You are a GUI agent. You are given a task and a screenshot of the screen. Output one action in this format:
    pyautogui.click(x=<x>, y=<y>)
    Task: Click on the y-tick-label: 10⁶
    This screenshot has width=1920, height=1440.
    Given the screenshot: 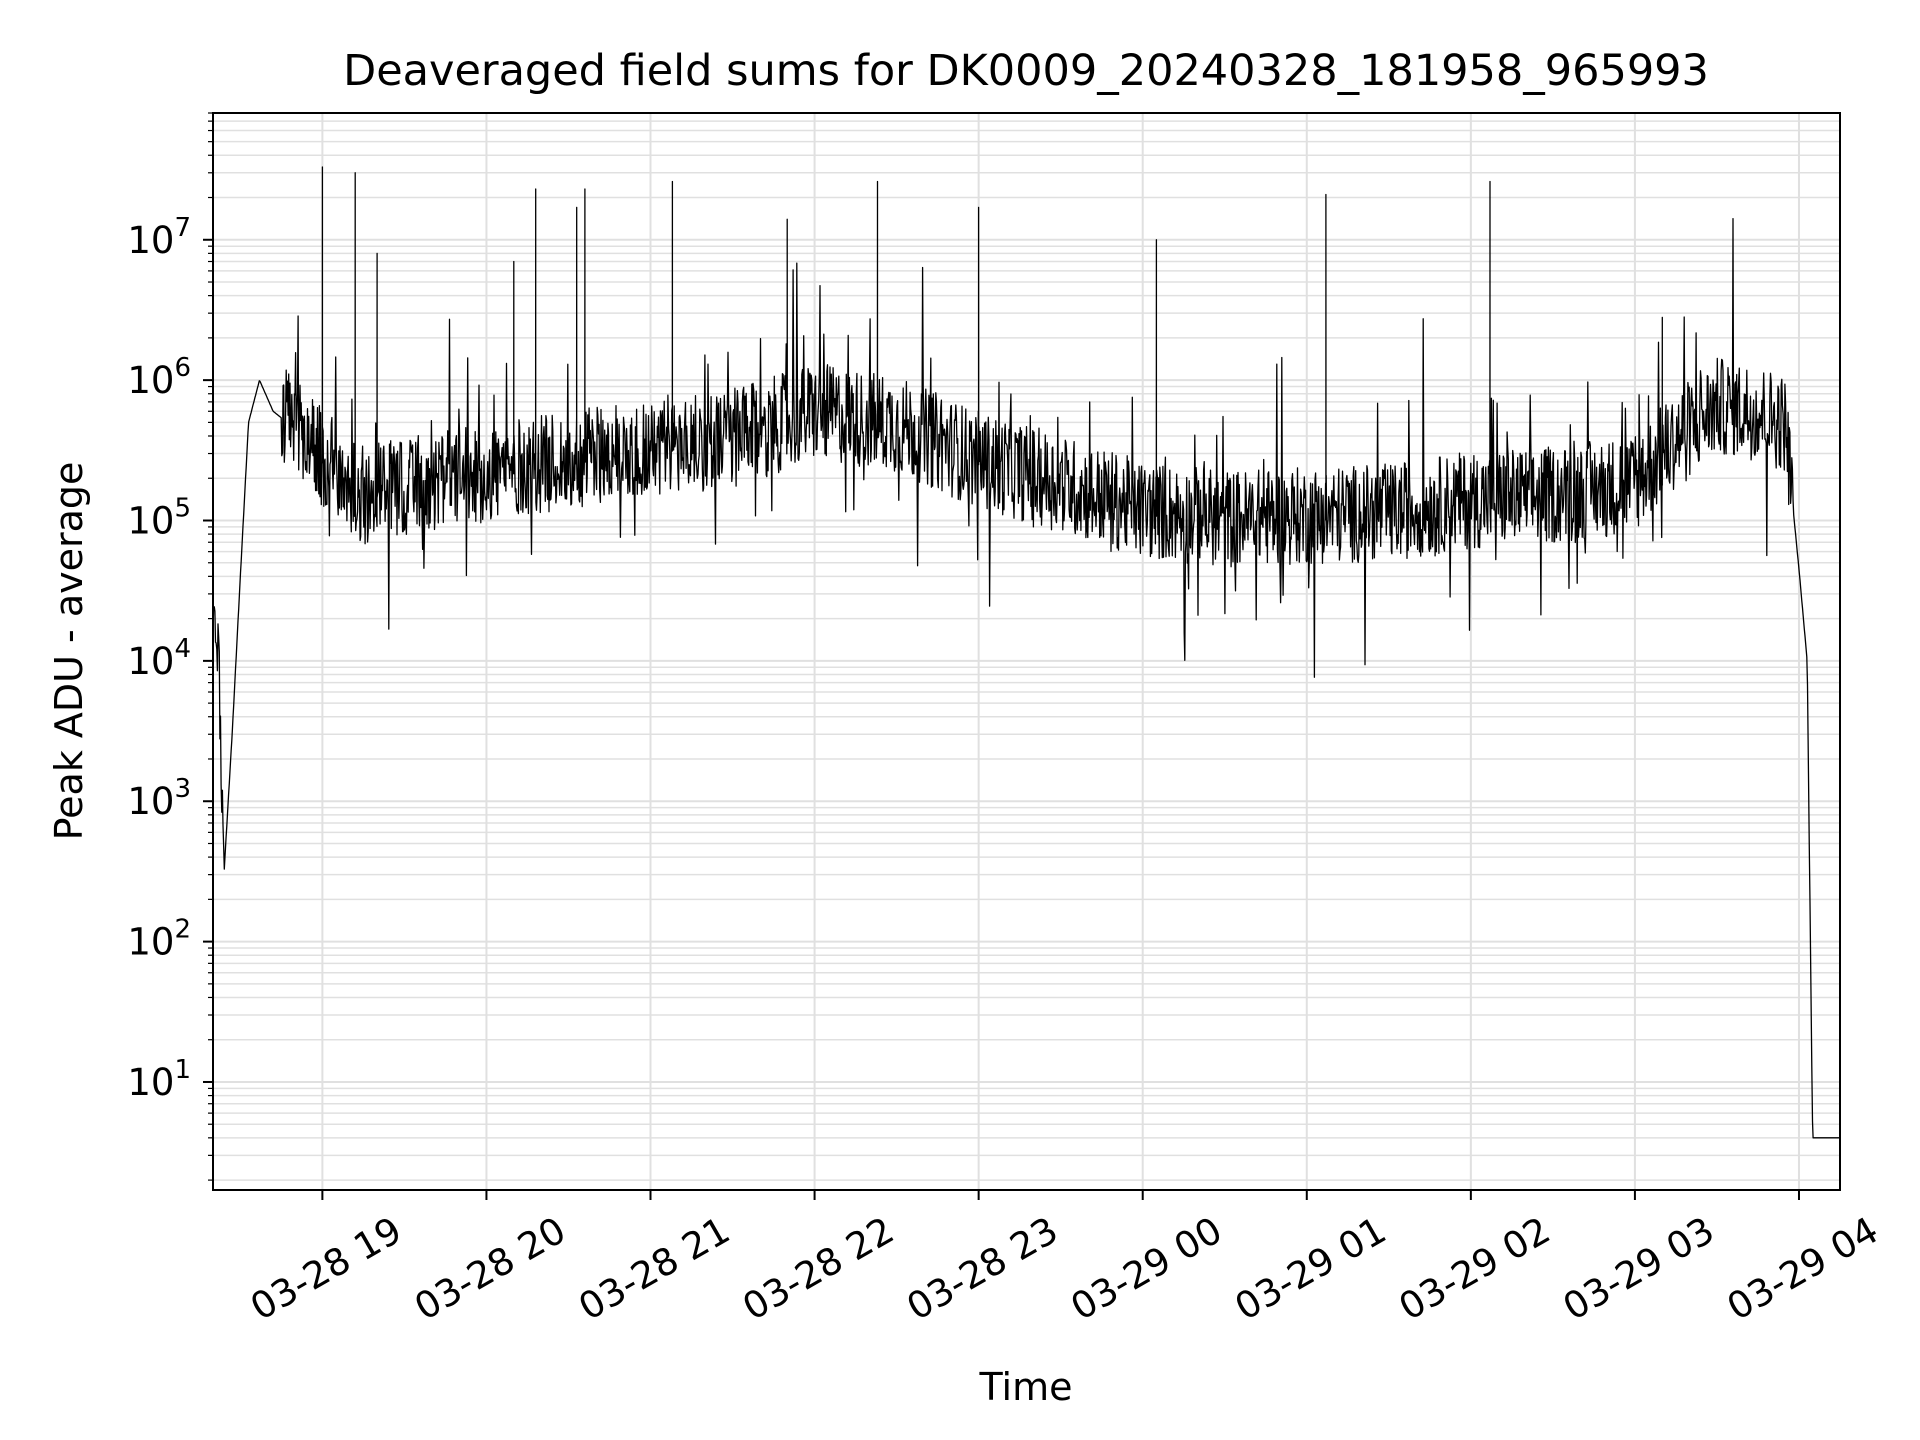 What is the action you would take?
    pyautogui.click(x=159, y=377)
    